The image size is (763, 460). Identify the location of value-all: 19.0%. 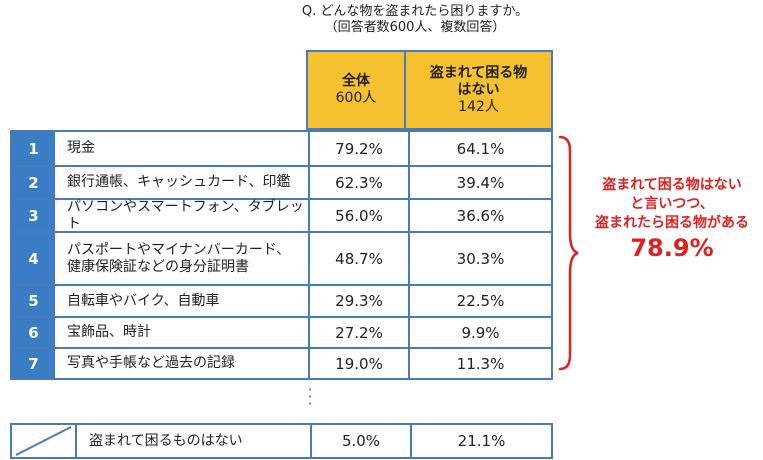
(360, 363).